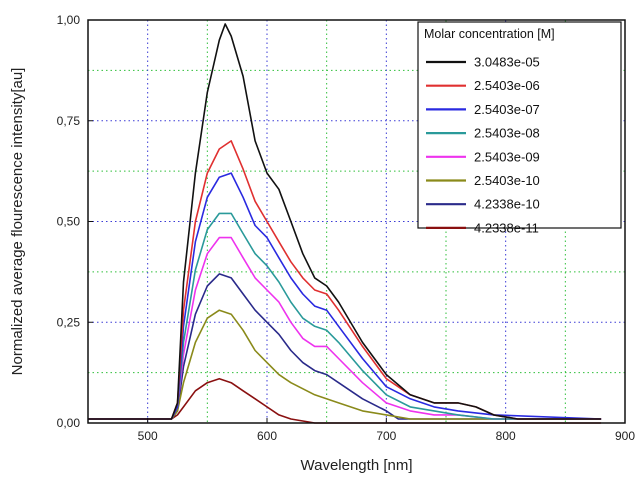 The width and height of the screenshot is (640, 482). I want to click on x-tick-label: 600, so click(267, 436).